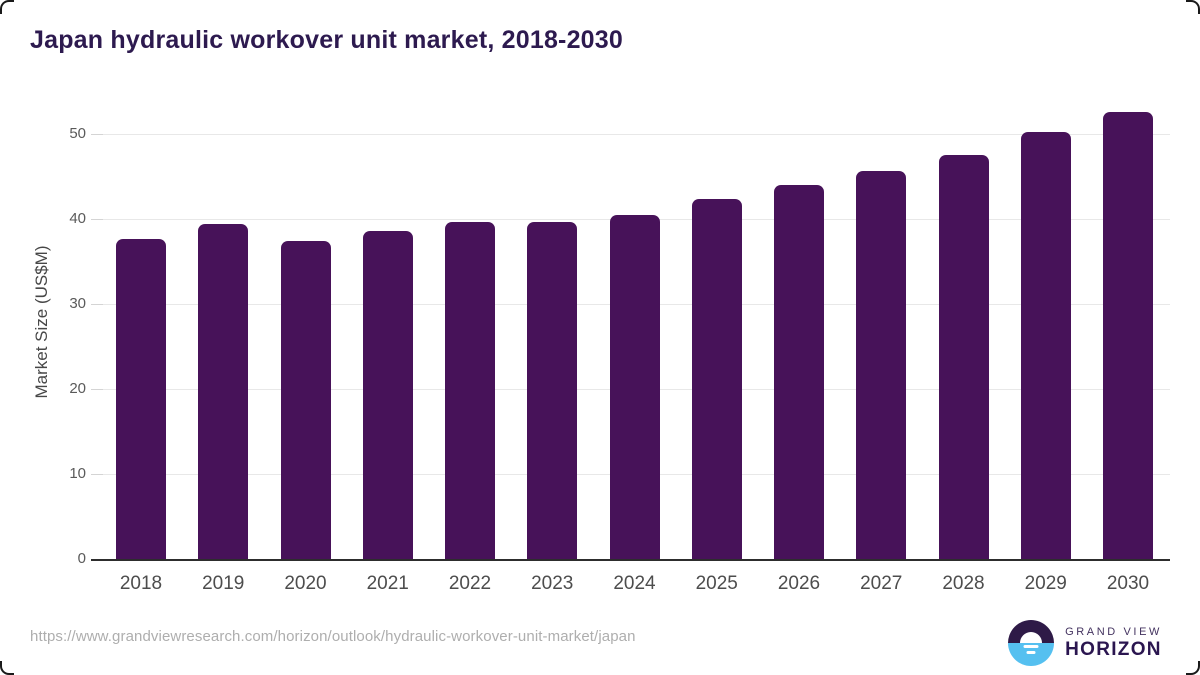  I want to click on bar-2027, so click(881, 365).